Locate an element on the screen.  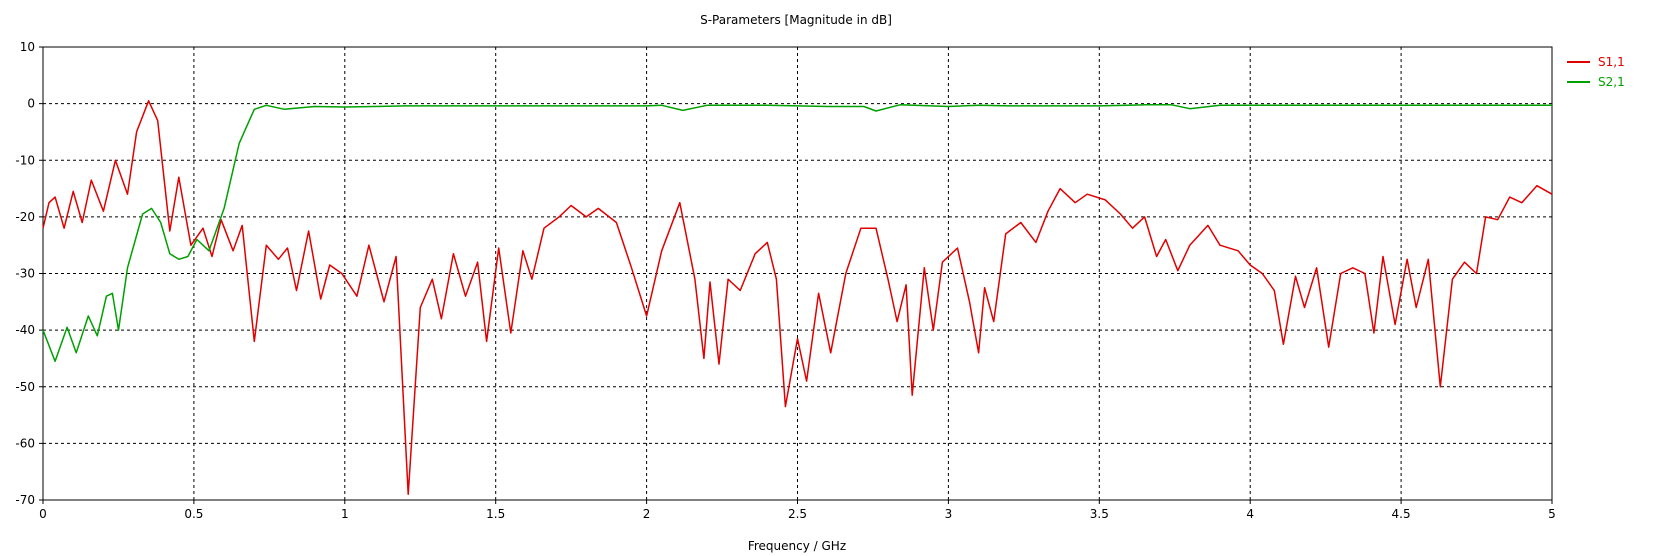
x-tick-label: 0 is located at coordinates (43, 514).